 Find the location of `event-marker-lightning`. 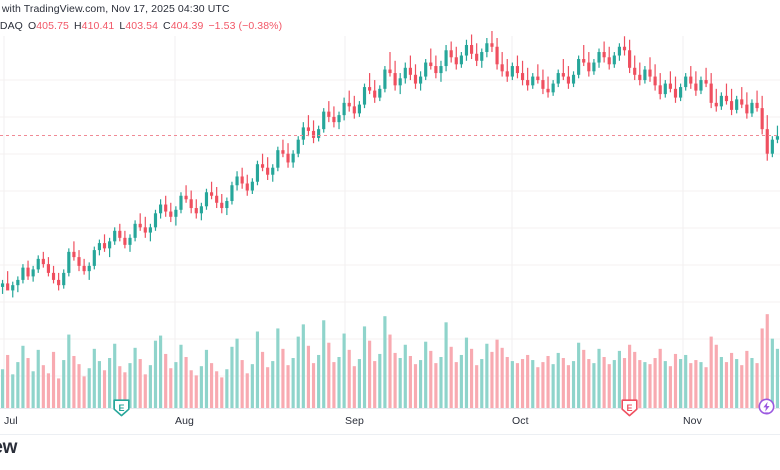

event-marker-lightning is located at coordinates (766, 407).